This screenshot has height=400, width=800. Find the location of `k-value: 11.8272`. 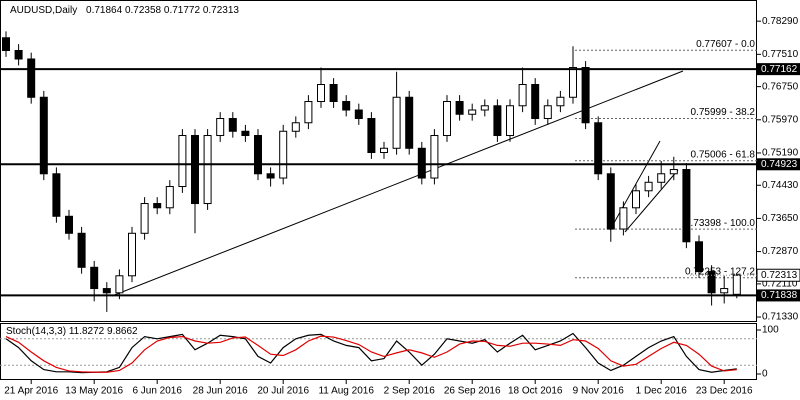

k-value: 11.8272 is located at coordinates (87, 331).